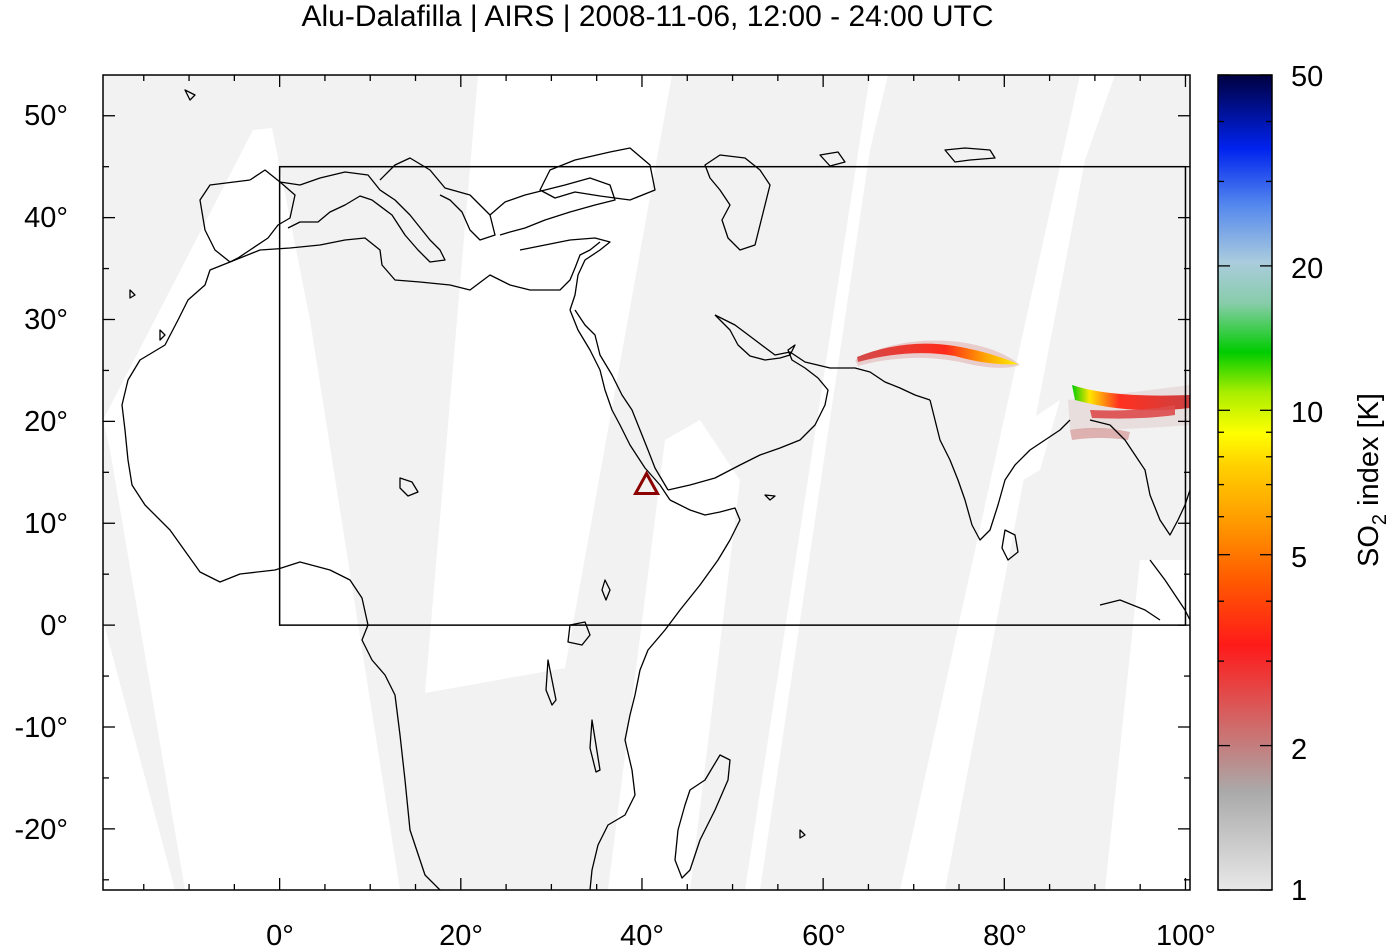 Image resolution: width=1388 pixels, height=950 pixels. What do you see at coordinates (46, 116) in the screenshot?
I see `y-tick-label: 50°` at bounding box center [46, 116].